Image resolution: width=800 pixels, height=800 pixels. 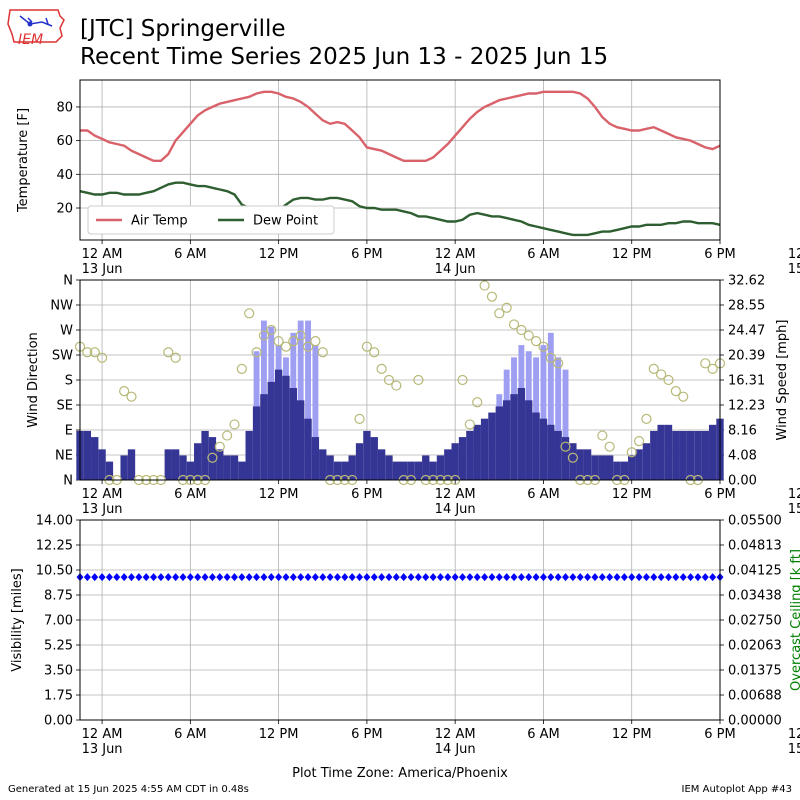 I want to click on dew-point-line, so click(x=400, y=209).